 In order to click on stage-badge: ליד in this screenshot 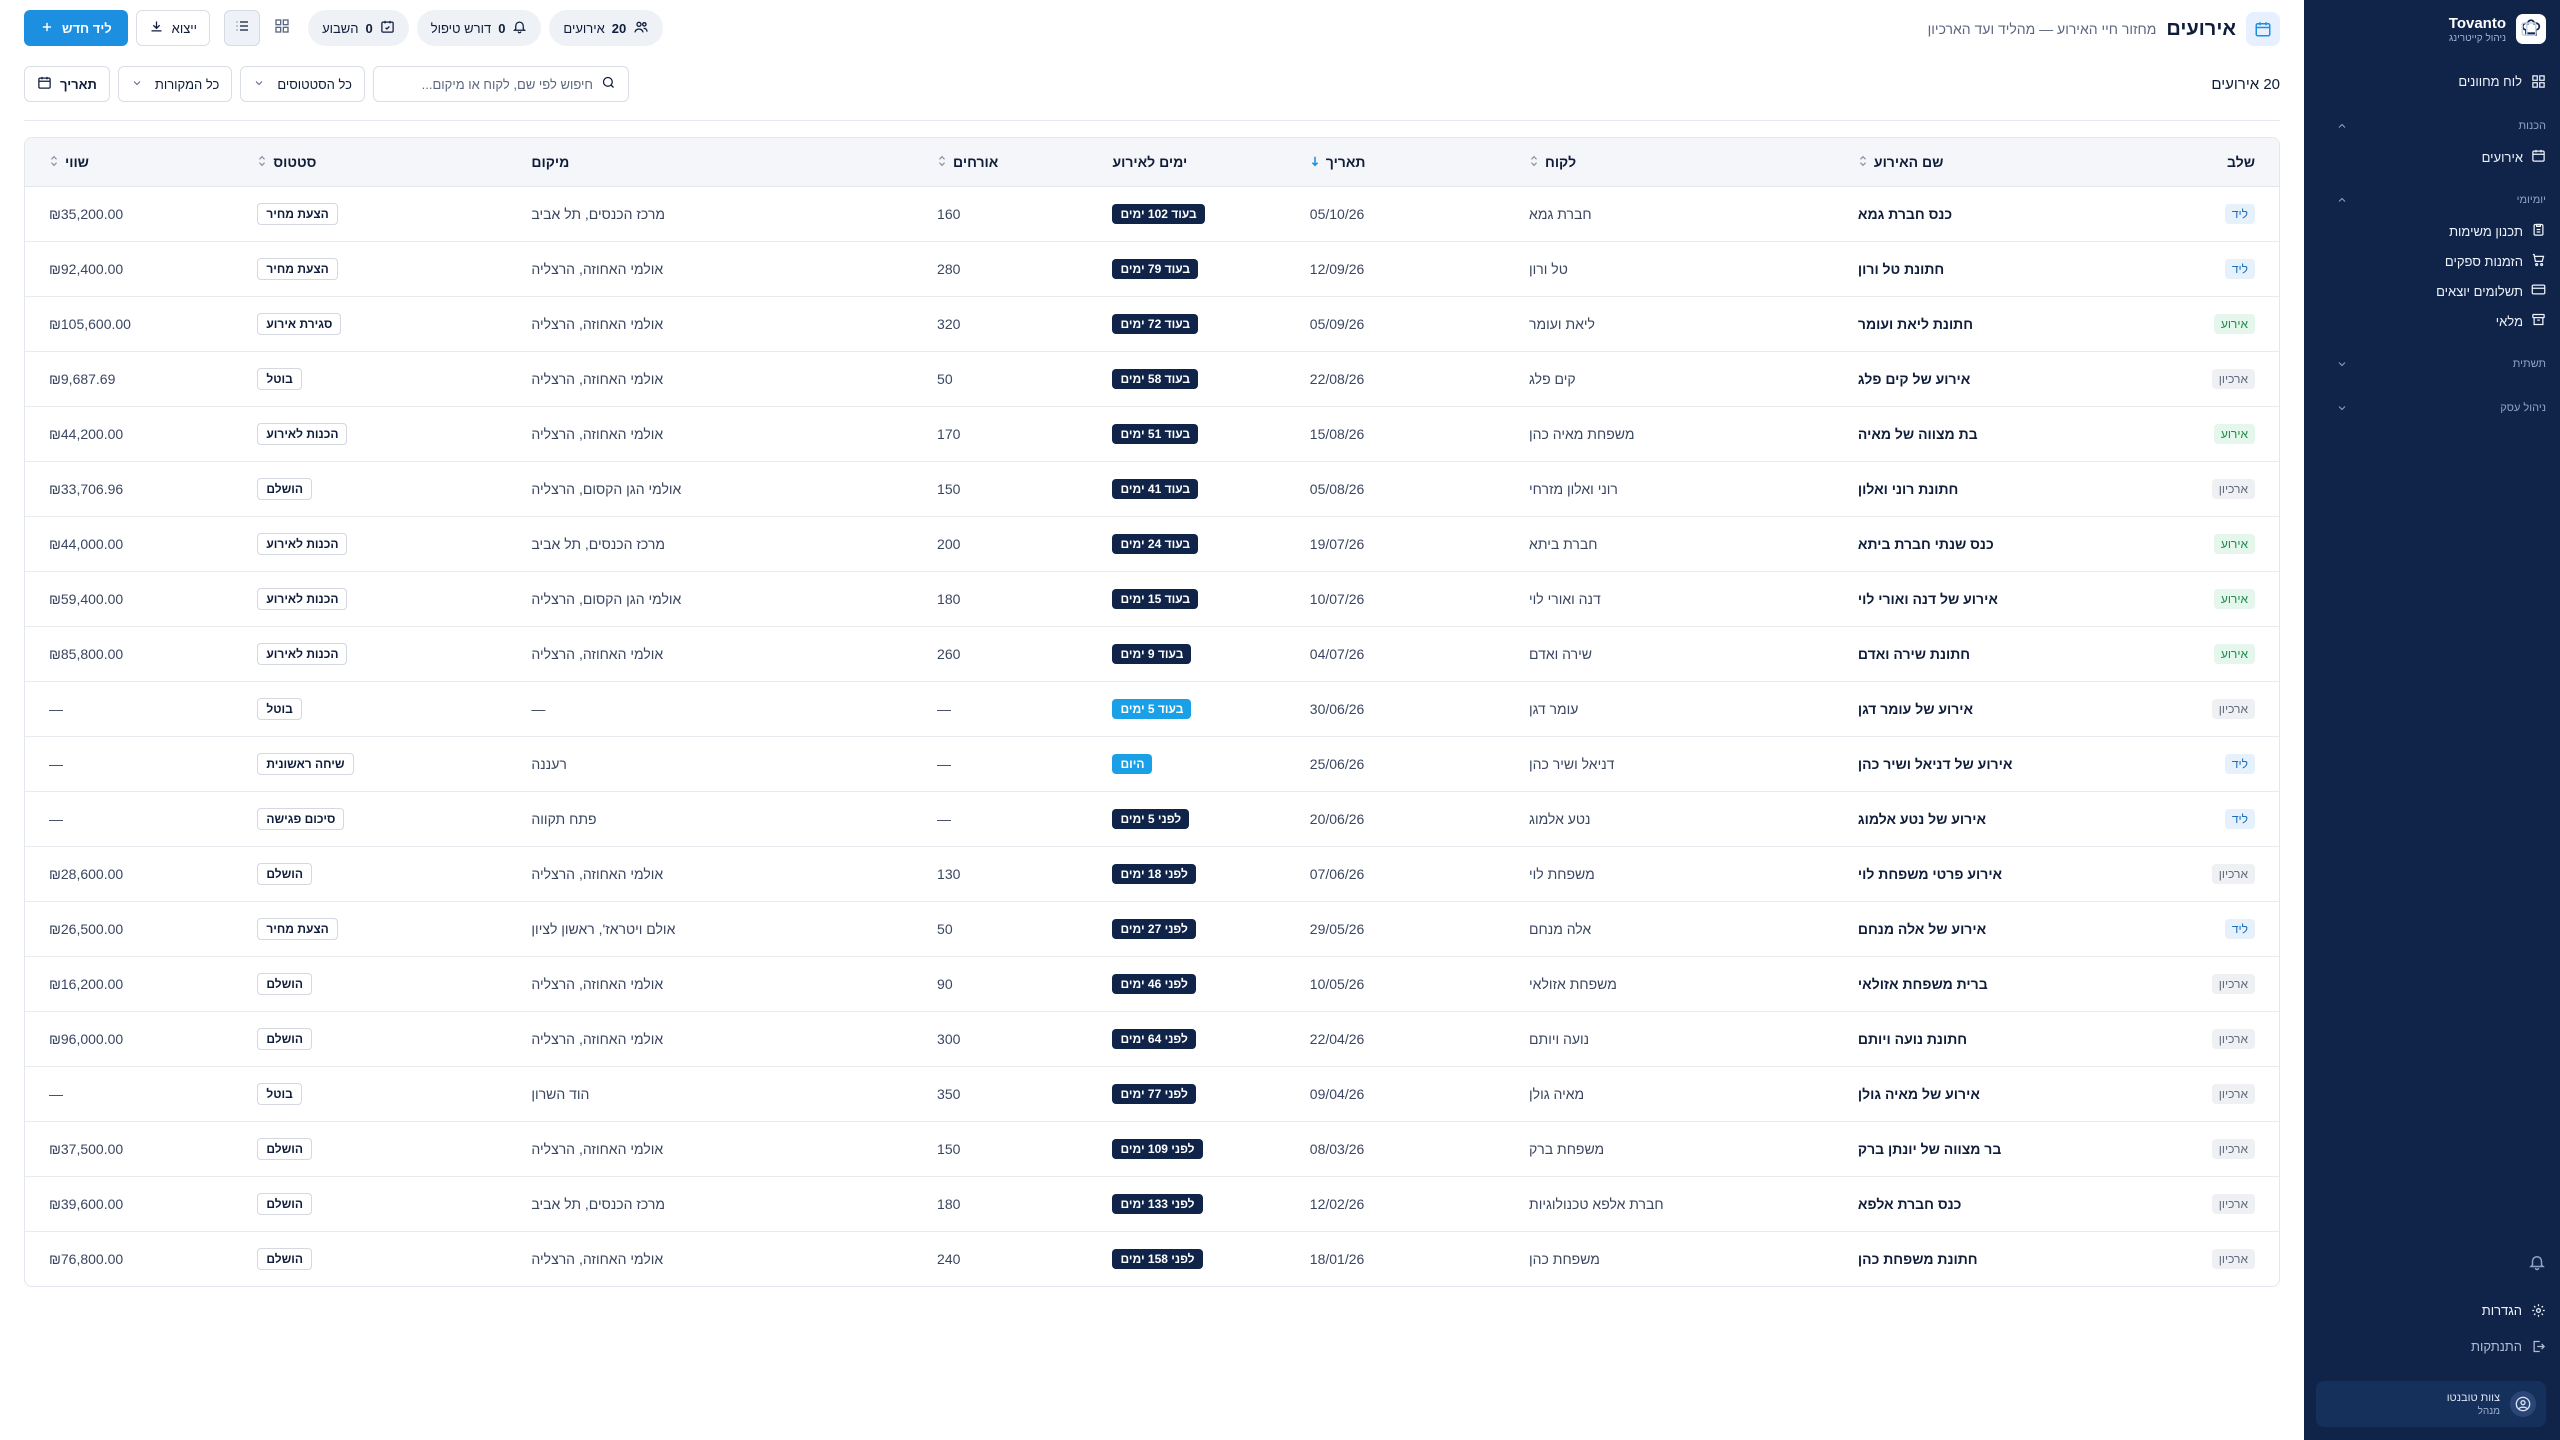, I will do `click(2239, 268)`.